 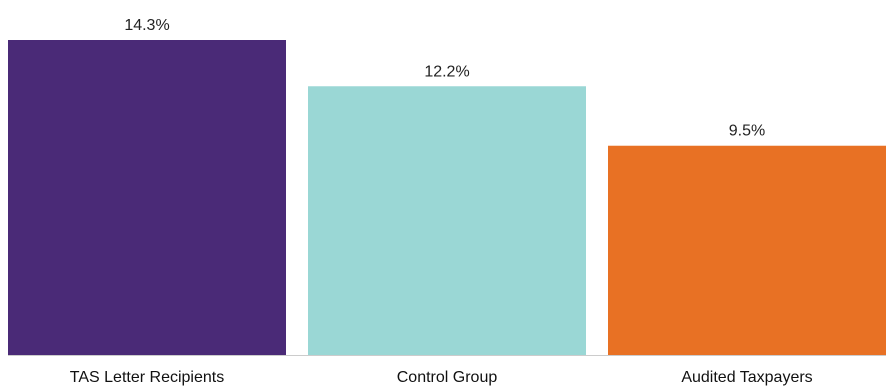 I want to click on category-label: Control Group, so click(x=447, y=377).